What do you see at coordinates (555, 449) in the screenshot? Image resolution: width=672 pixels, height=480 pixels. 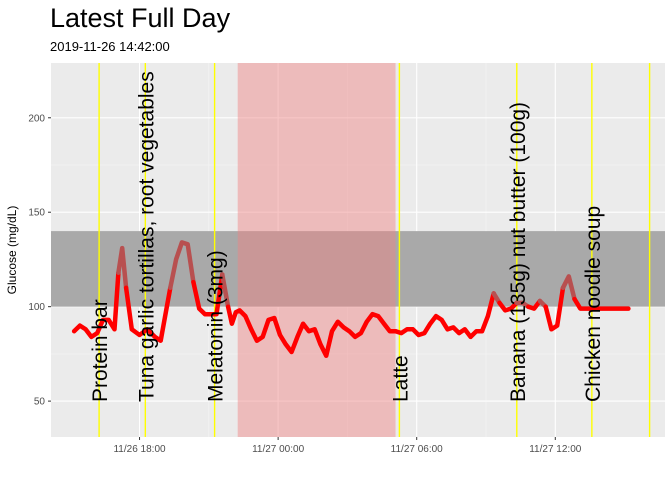 I see `x-tick-label: 11/27 12:00` at bounding box center [555, 449].